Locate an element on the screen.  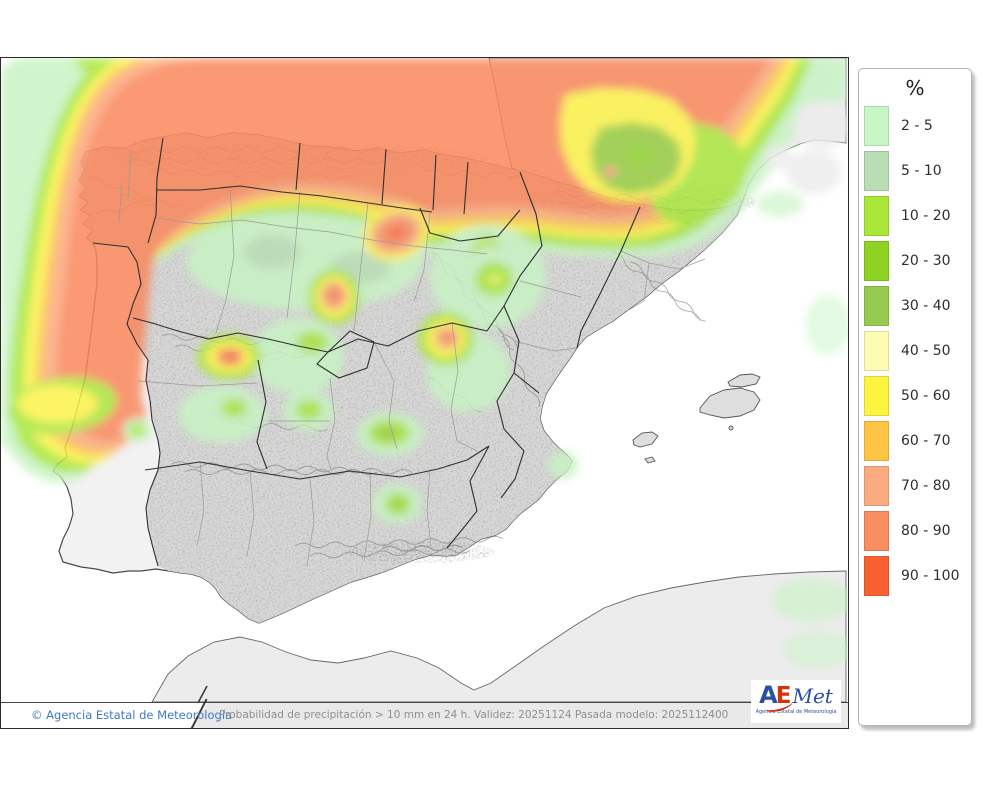
legend-label: 90 - 100 is located at coordinates (930, 576).